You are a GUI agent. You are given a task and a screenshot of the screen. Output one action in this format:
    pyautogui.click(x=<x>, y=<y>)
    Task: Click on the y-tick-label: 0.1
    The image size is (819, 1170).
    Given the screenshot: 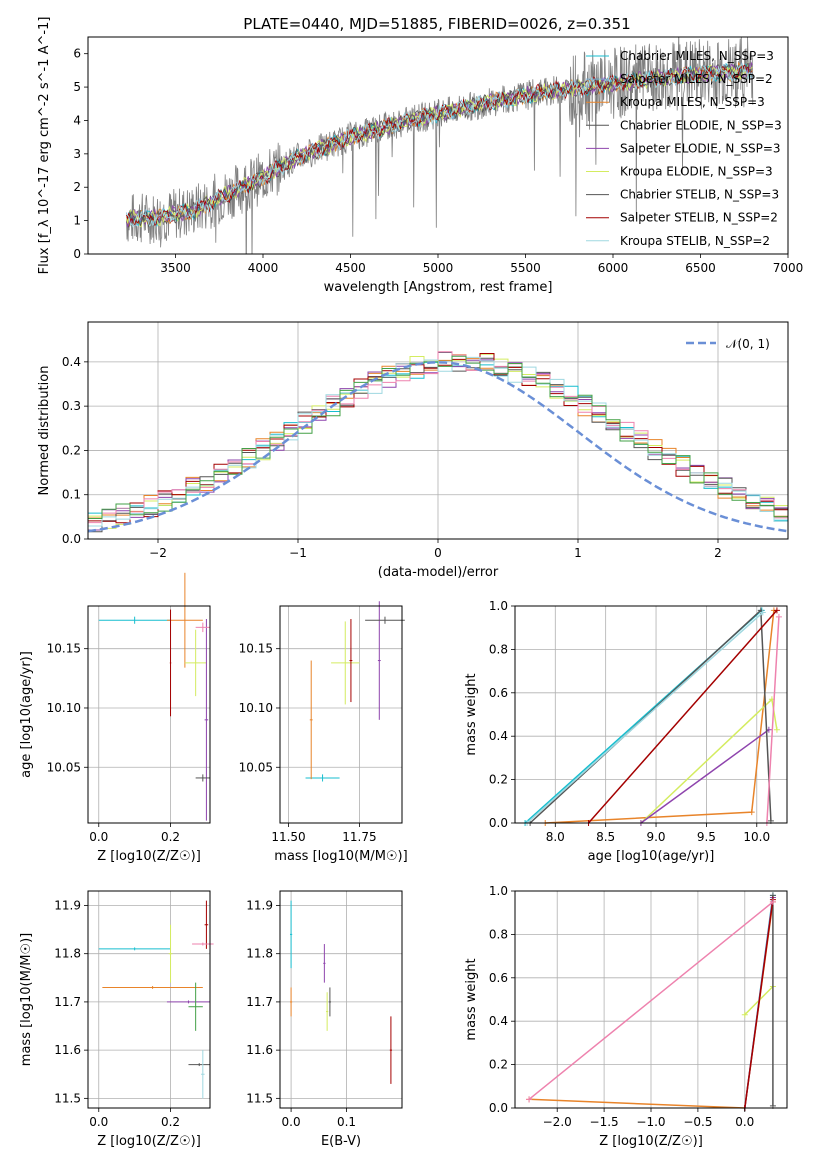 What is the action you would take?
    pyautogui.click(x=71, y=495)
    